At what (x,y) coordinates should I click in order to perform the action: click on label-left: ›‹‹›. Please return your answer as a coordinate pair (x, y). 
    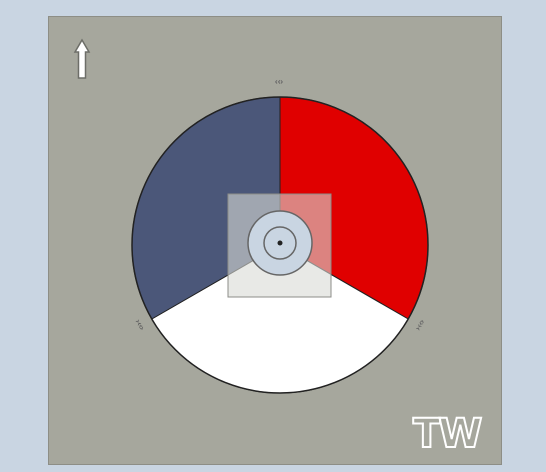
    Looking at the image, I should click on (139, 325).